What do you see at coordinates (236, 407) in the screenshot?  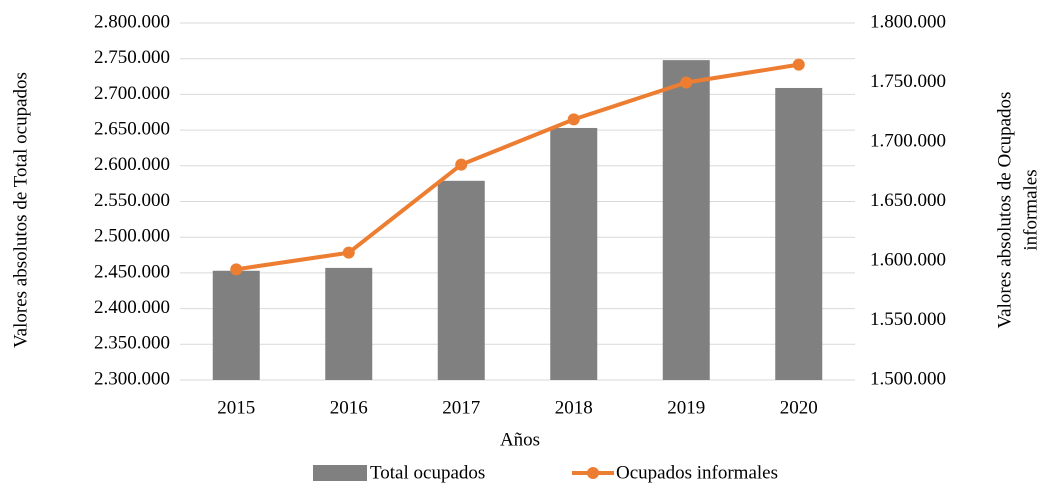 I see `x-tick-label: 2015` at bounding box center [236, 407].